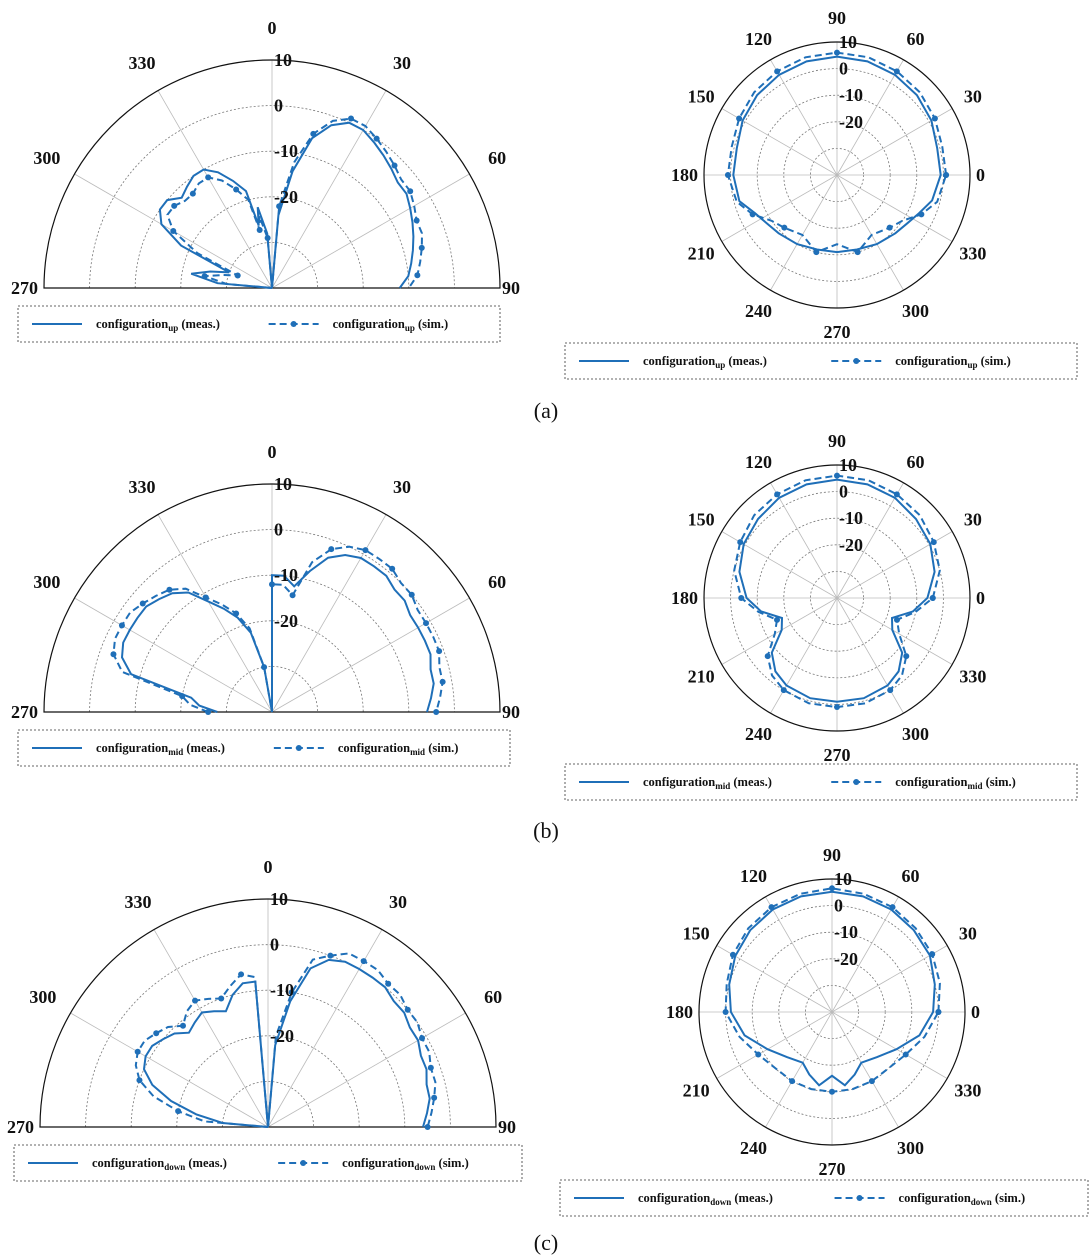  Describe the element at coordinates (955, 783) in the screenshot. I see `legend-label-sim: configurationmid (sim.)` at that location.